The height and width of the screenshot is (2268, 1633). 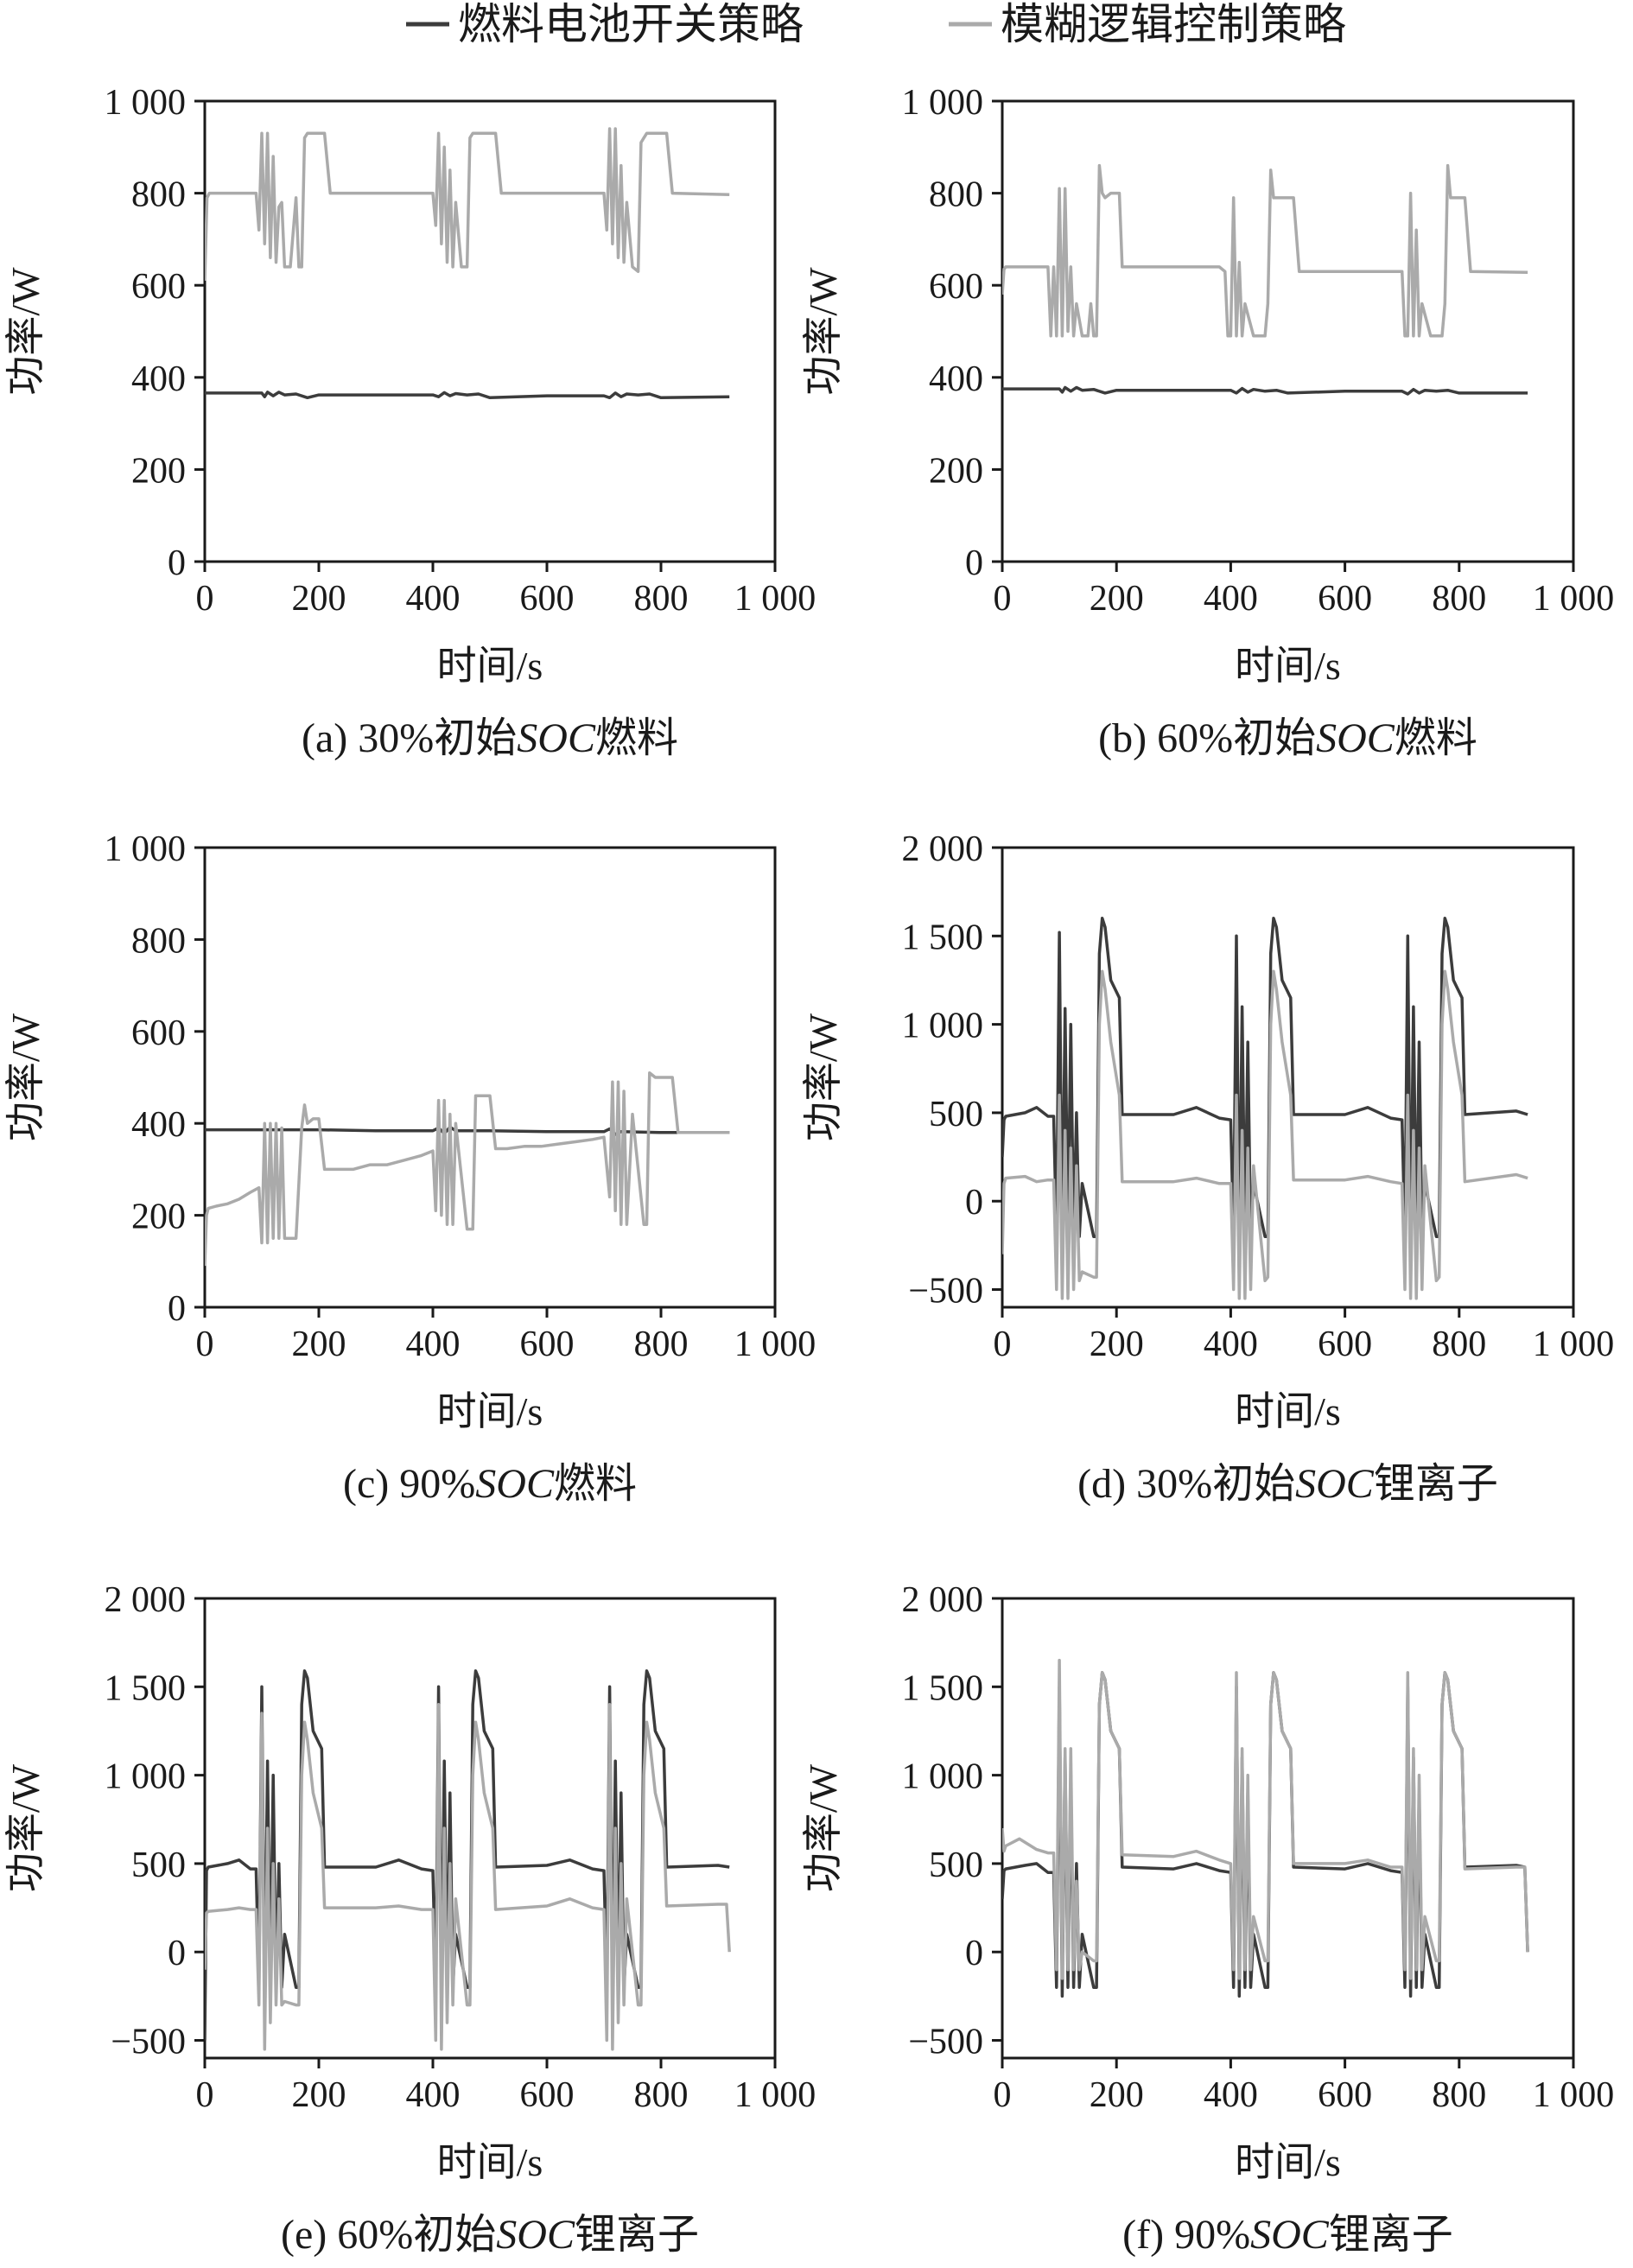 I want to click on caption-prefix: (e) 60%初始, so click(x=388, y=2235).